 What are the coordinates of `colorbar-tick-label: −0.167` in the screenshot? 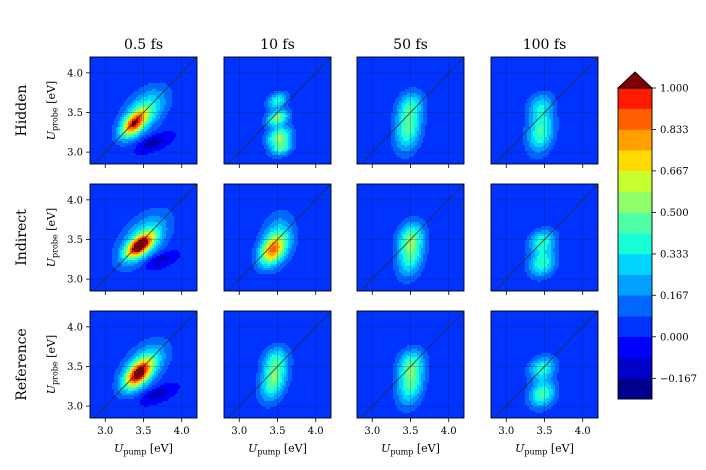 It's located at (678, 379).